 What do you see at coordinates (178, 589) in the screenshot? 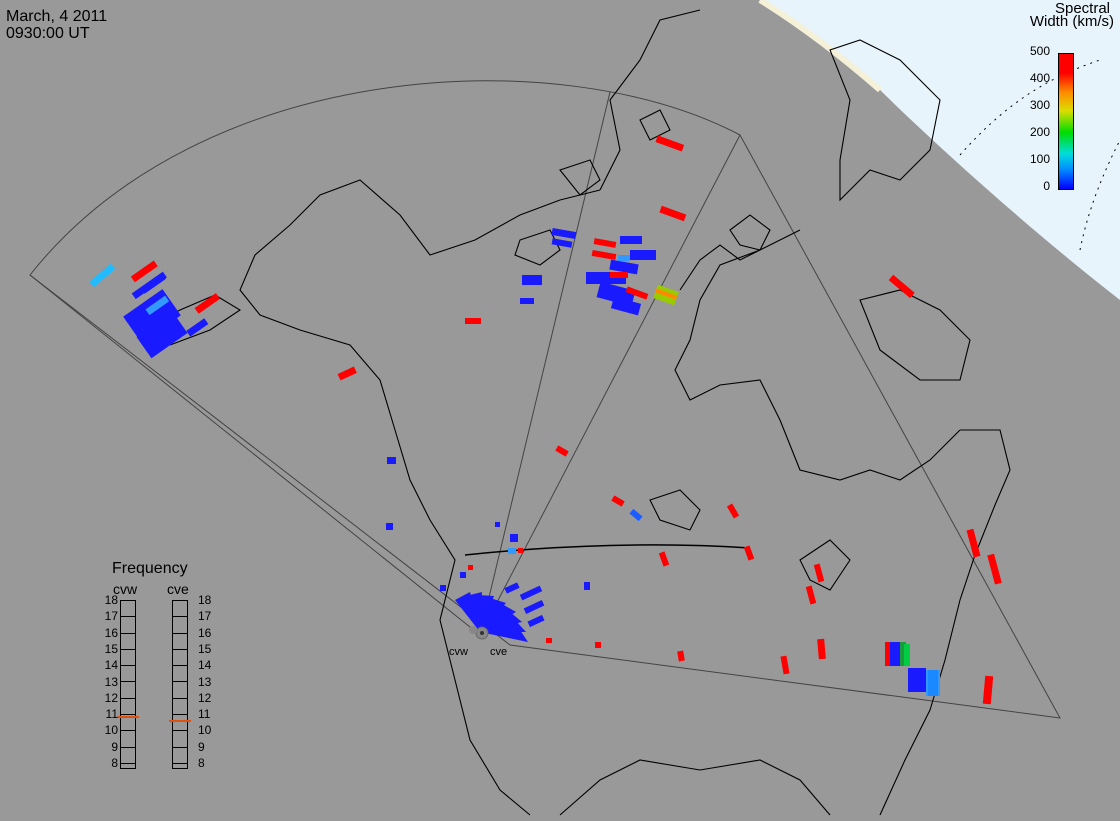
I see `frequency-radar-cve-label: cve` at bounding box center [178, 589].